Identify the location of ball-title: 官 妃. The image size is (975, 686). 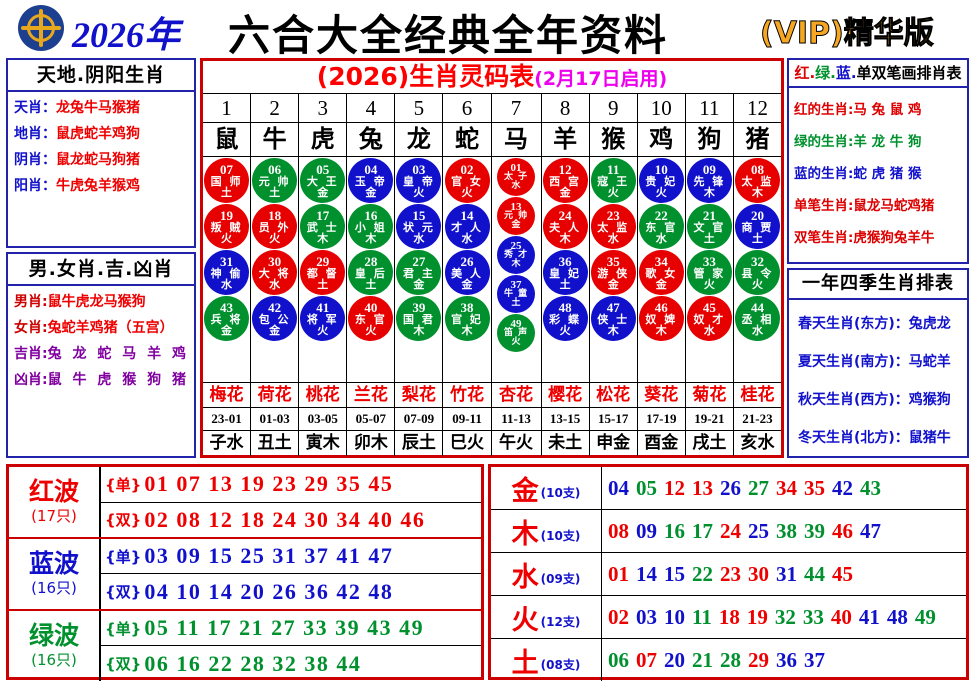
(467, 319).